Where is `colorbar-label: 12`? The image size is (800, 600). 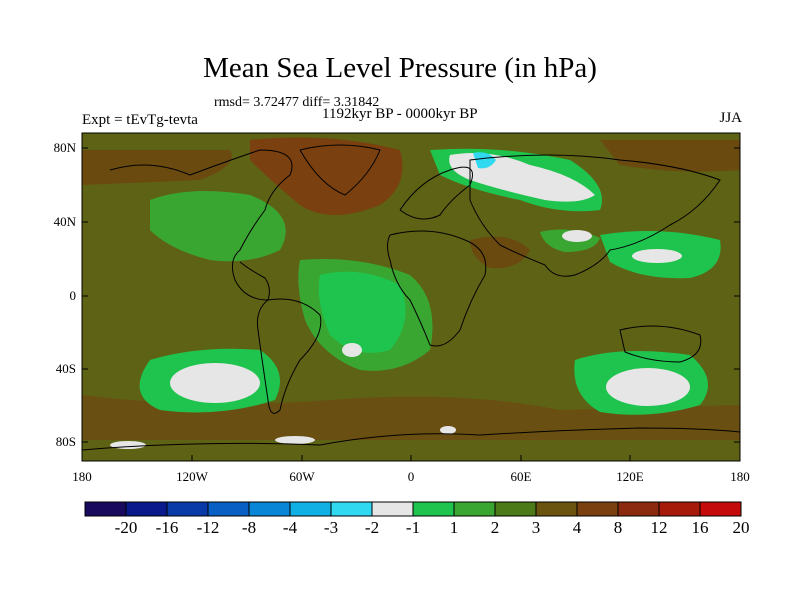 colorbar-label: 12 is located at coordinates (659, 527).